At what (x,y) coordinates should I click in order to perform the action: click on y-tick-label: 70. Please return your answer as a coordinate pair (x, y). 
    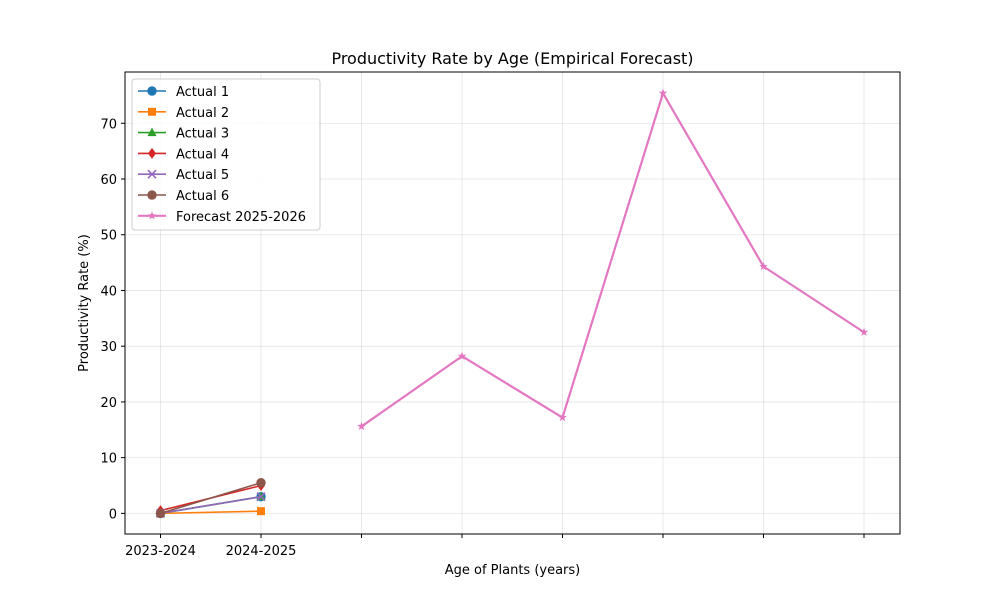
    Looking at the image, I should click on (108, 124).